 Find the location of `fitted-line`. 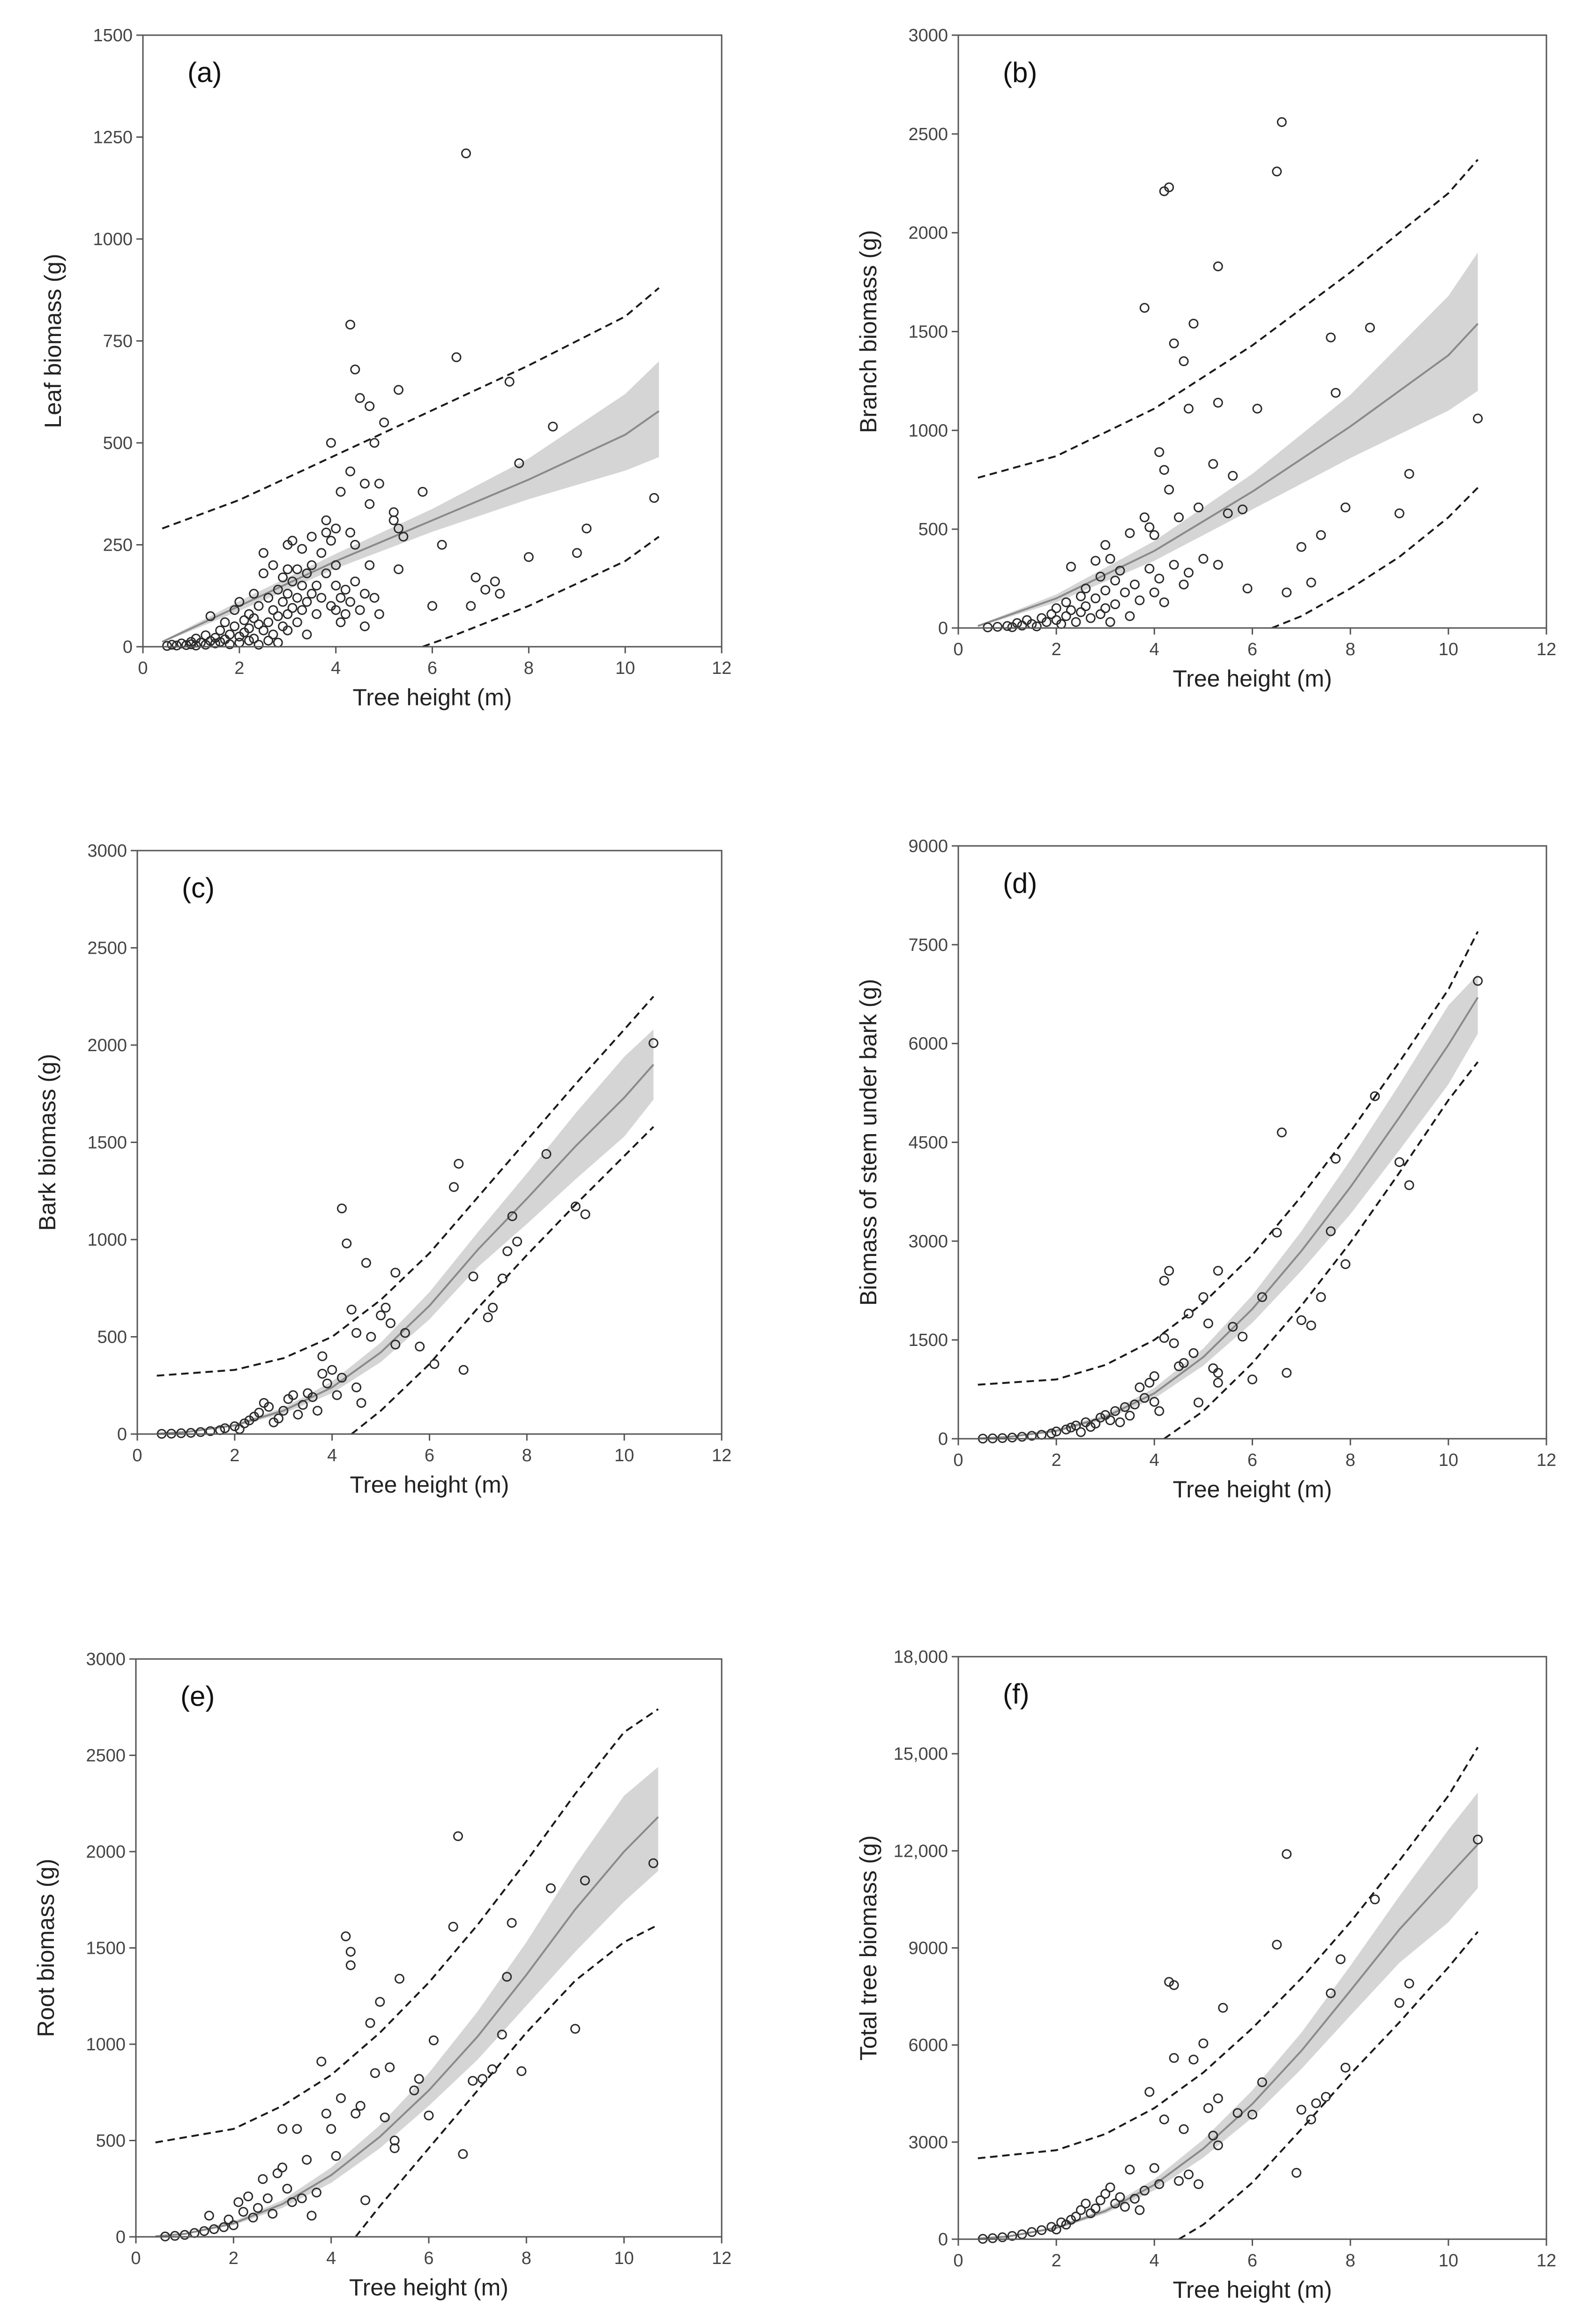

fitted-line is located at coordinates (407, 2026).